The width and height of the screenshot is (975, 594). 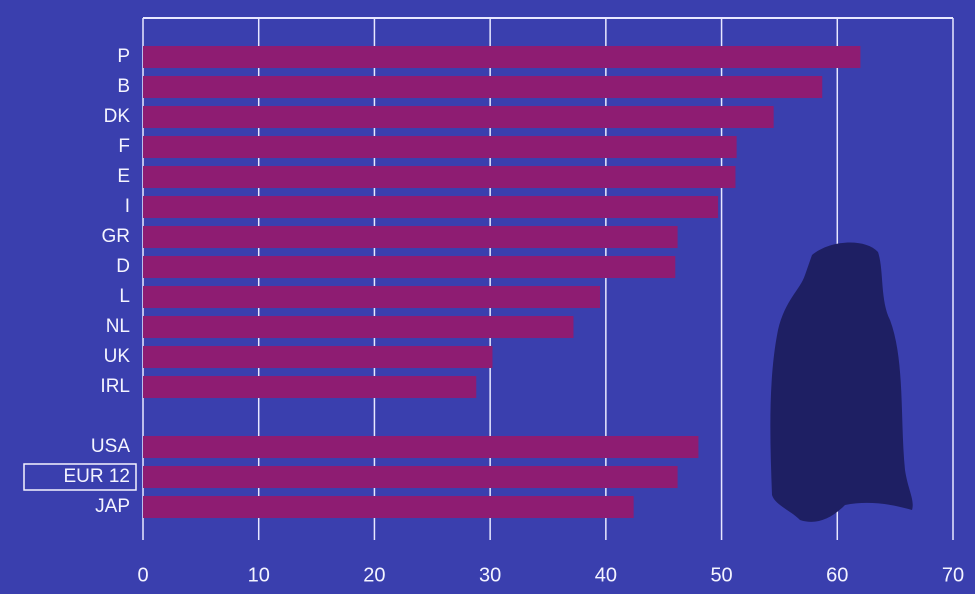 What do you see at coordinates (259, 575) in the screenshot?
I see `x-tick-label: 10` at bounding box center [259, 575].